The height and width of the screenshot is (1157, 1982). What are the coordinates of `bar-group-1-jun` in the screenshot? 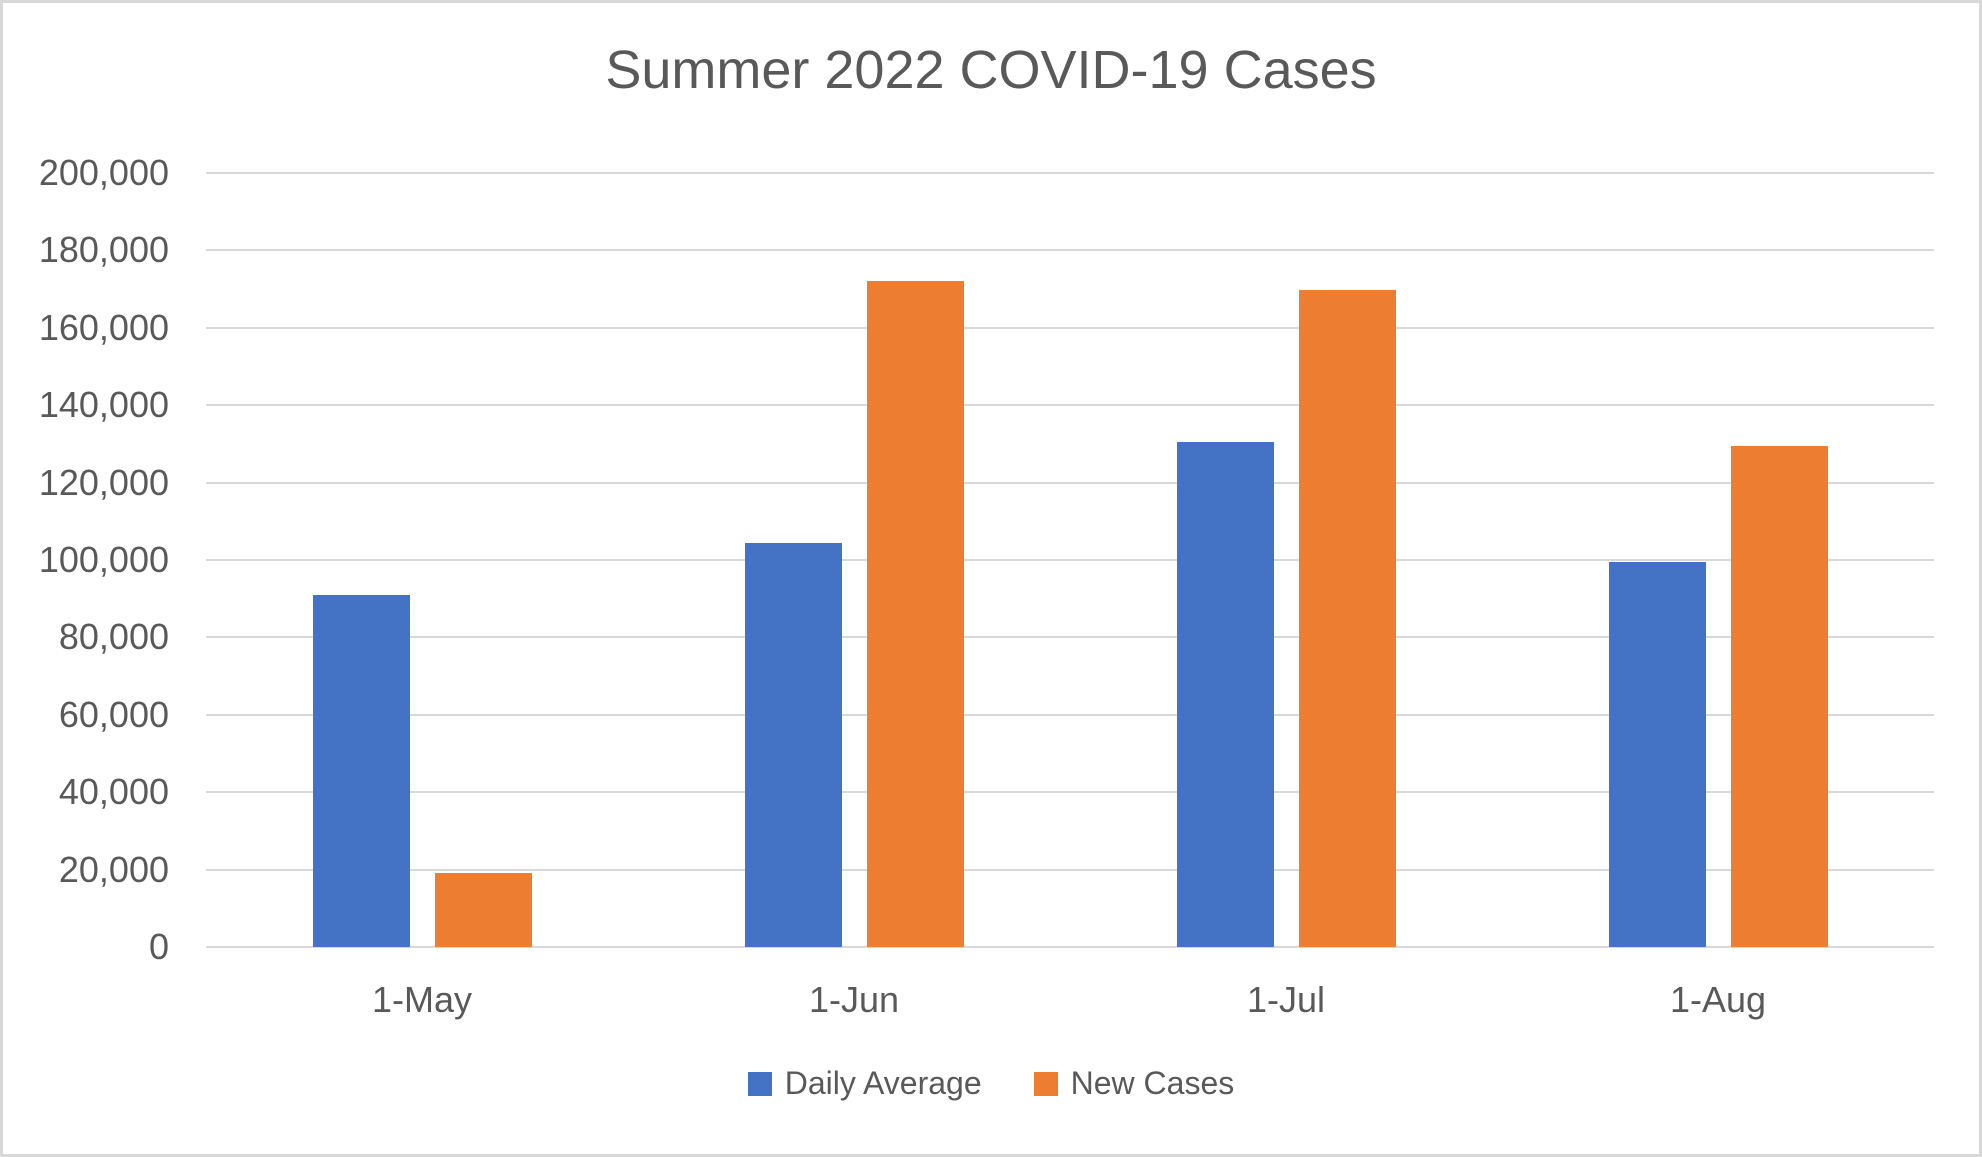 It's located at (854, 560).